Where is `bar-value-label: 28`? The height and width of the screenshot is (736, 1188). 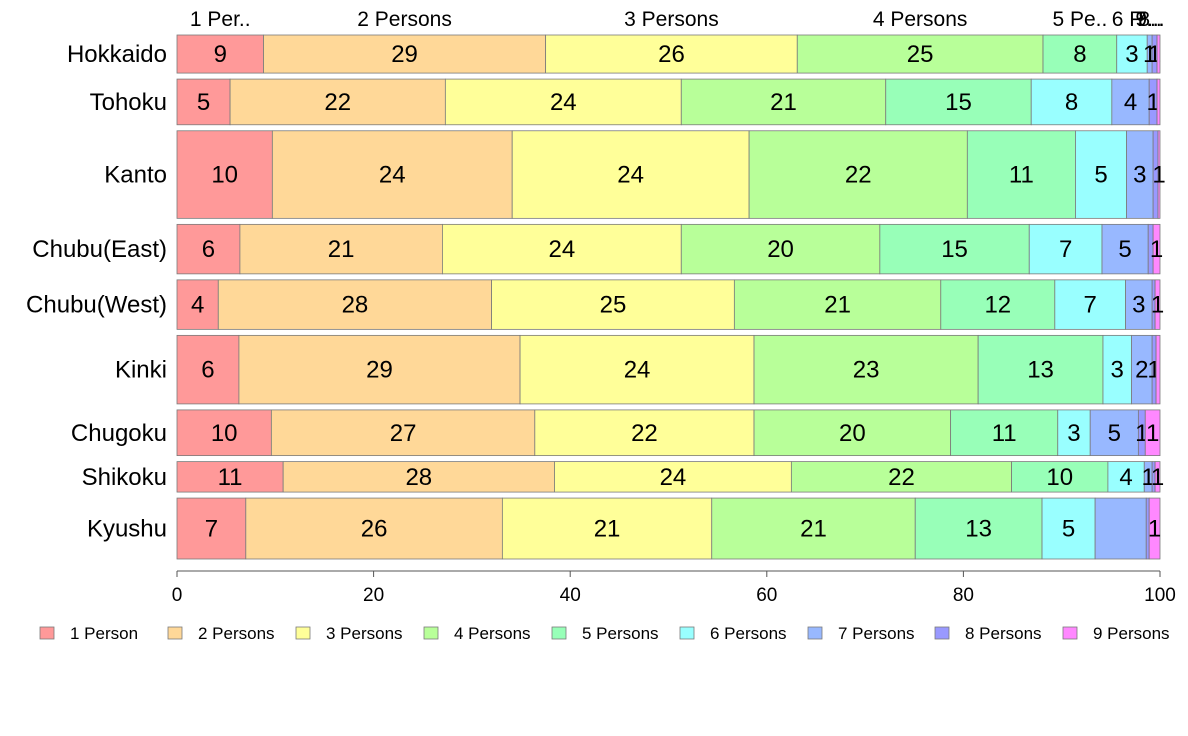 bar-value-label: 28 is located at coordinates (418, 477).